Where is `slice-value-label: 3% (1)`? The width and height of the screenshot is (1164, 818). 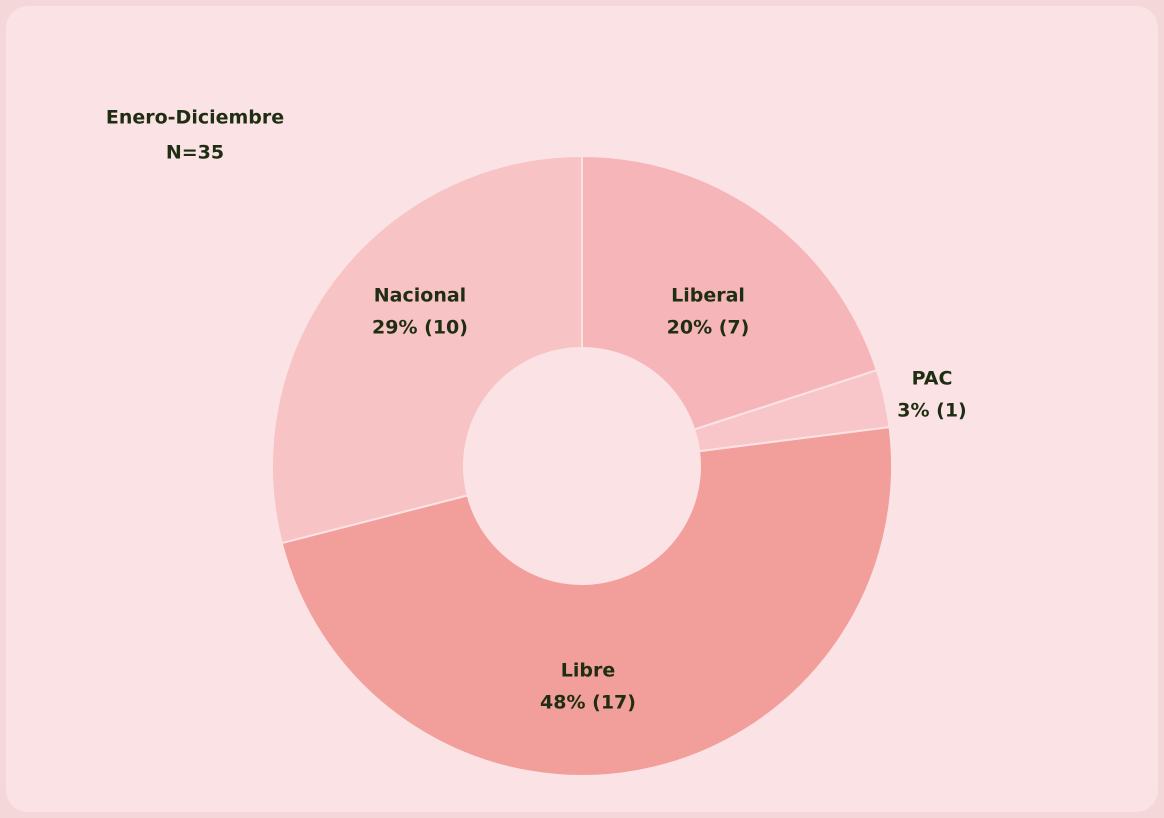
slice-value-label: 3% (1) is located at coordinates (931, 411).